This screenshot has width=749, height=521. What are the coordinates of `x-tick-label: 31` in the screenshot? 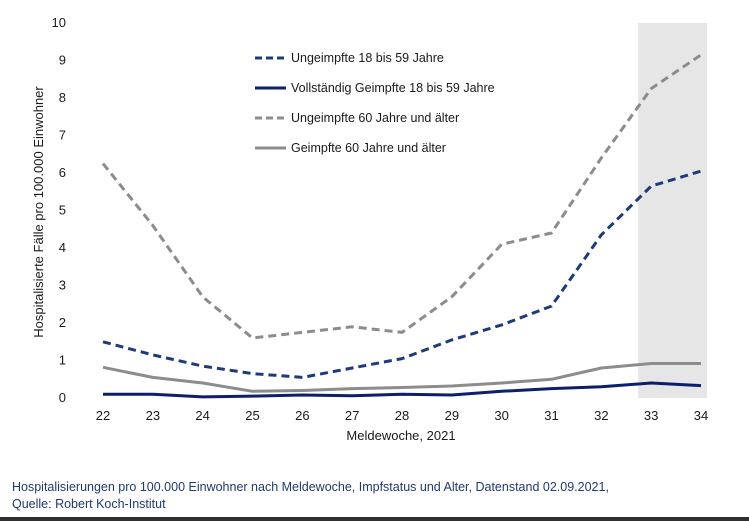 It's located at (551, 415).